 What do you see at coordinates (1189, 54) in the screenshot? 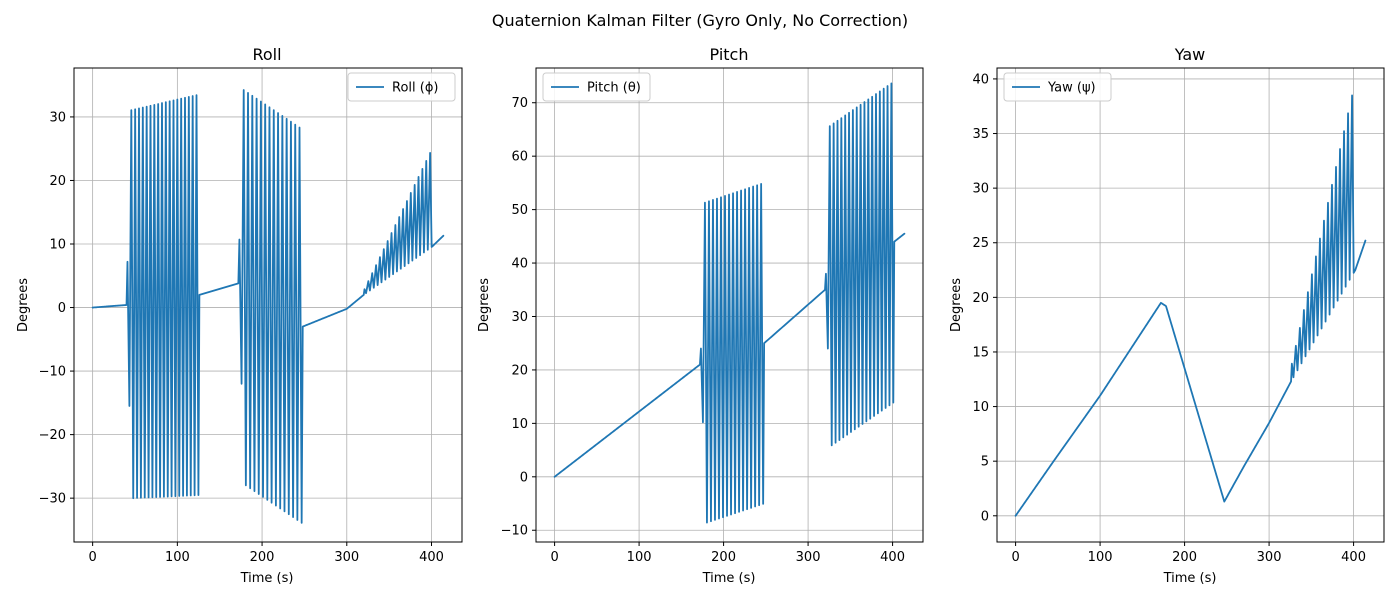
I see `panel-title-yaw: Yaw` at bounding box center [1189, 54].